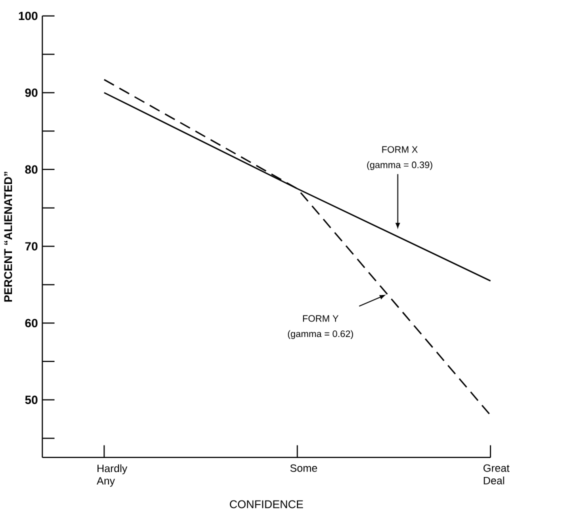 The width and height of the screenshot is (571, 530). I want to click on annotation: FORM X, so click(400, 150).